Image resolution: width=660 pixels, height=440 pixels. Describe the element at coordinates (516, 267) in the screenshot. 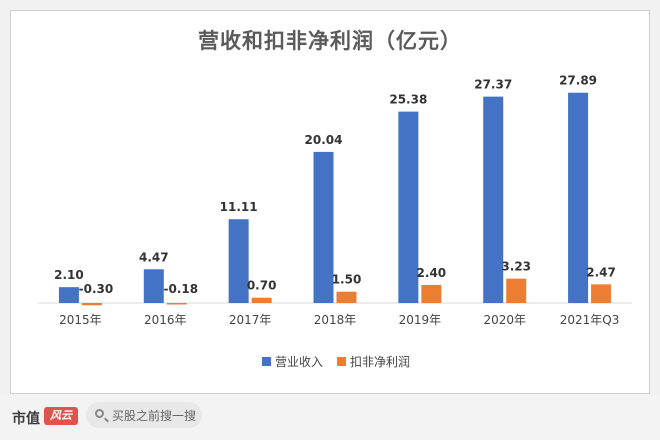

I see `data-label: 3.23` at that location.